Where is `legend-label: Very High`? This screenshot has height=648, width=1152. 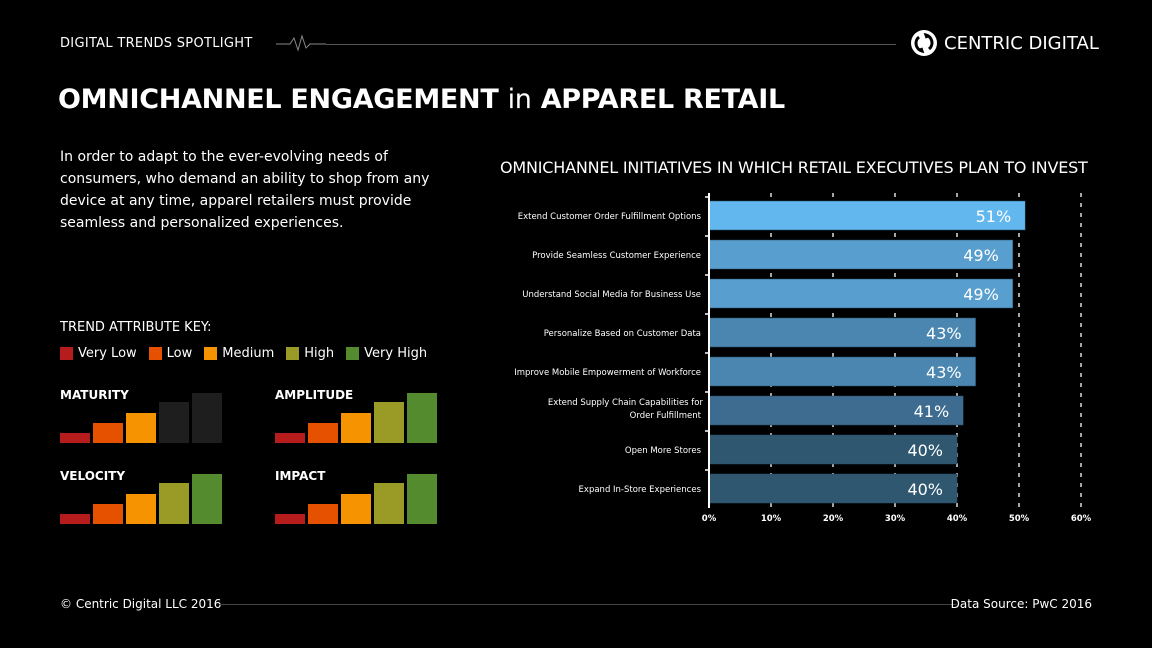 legend-label: Very High is located at coordinates (396, 353).